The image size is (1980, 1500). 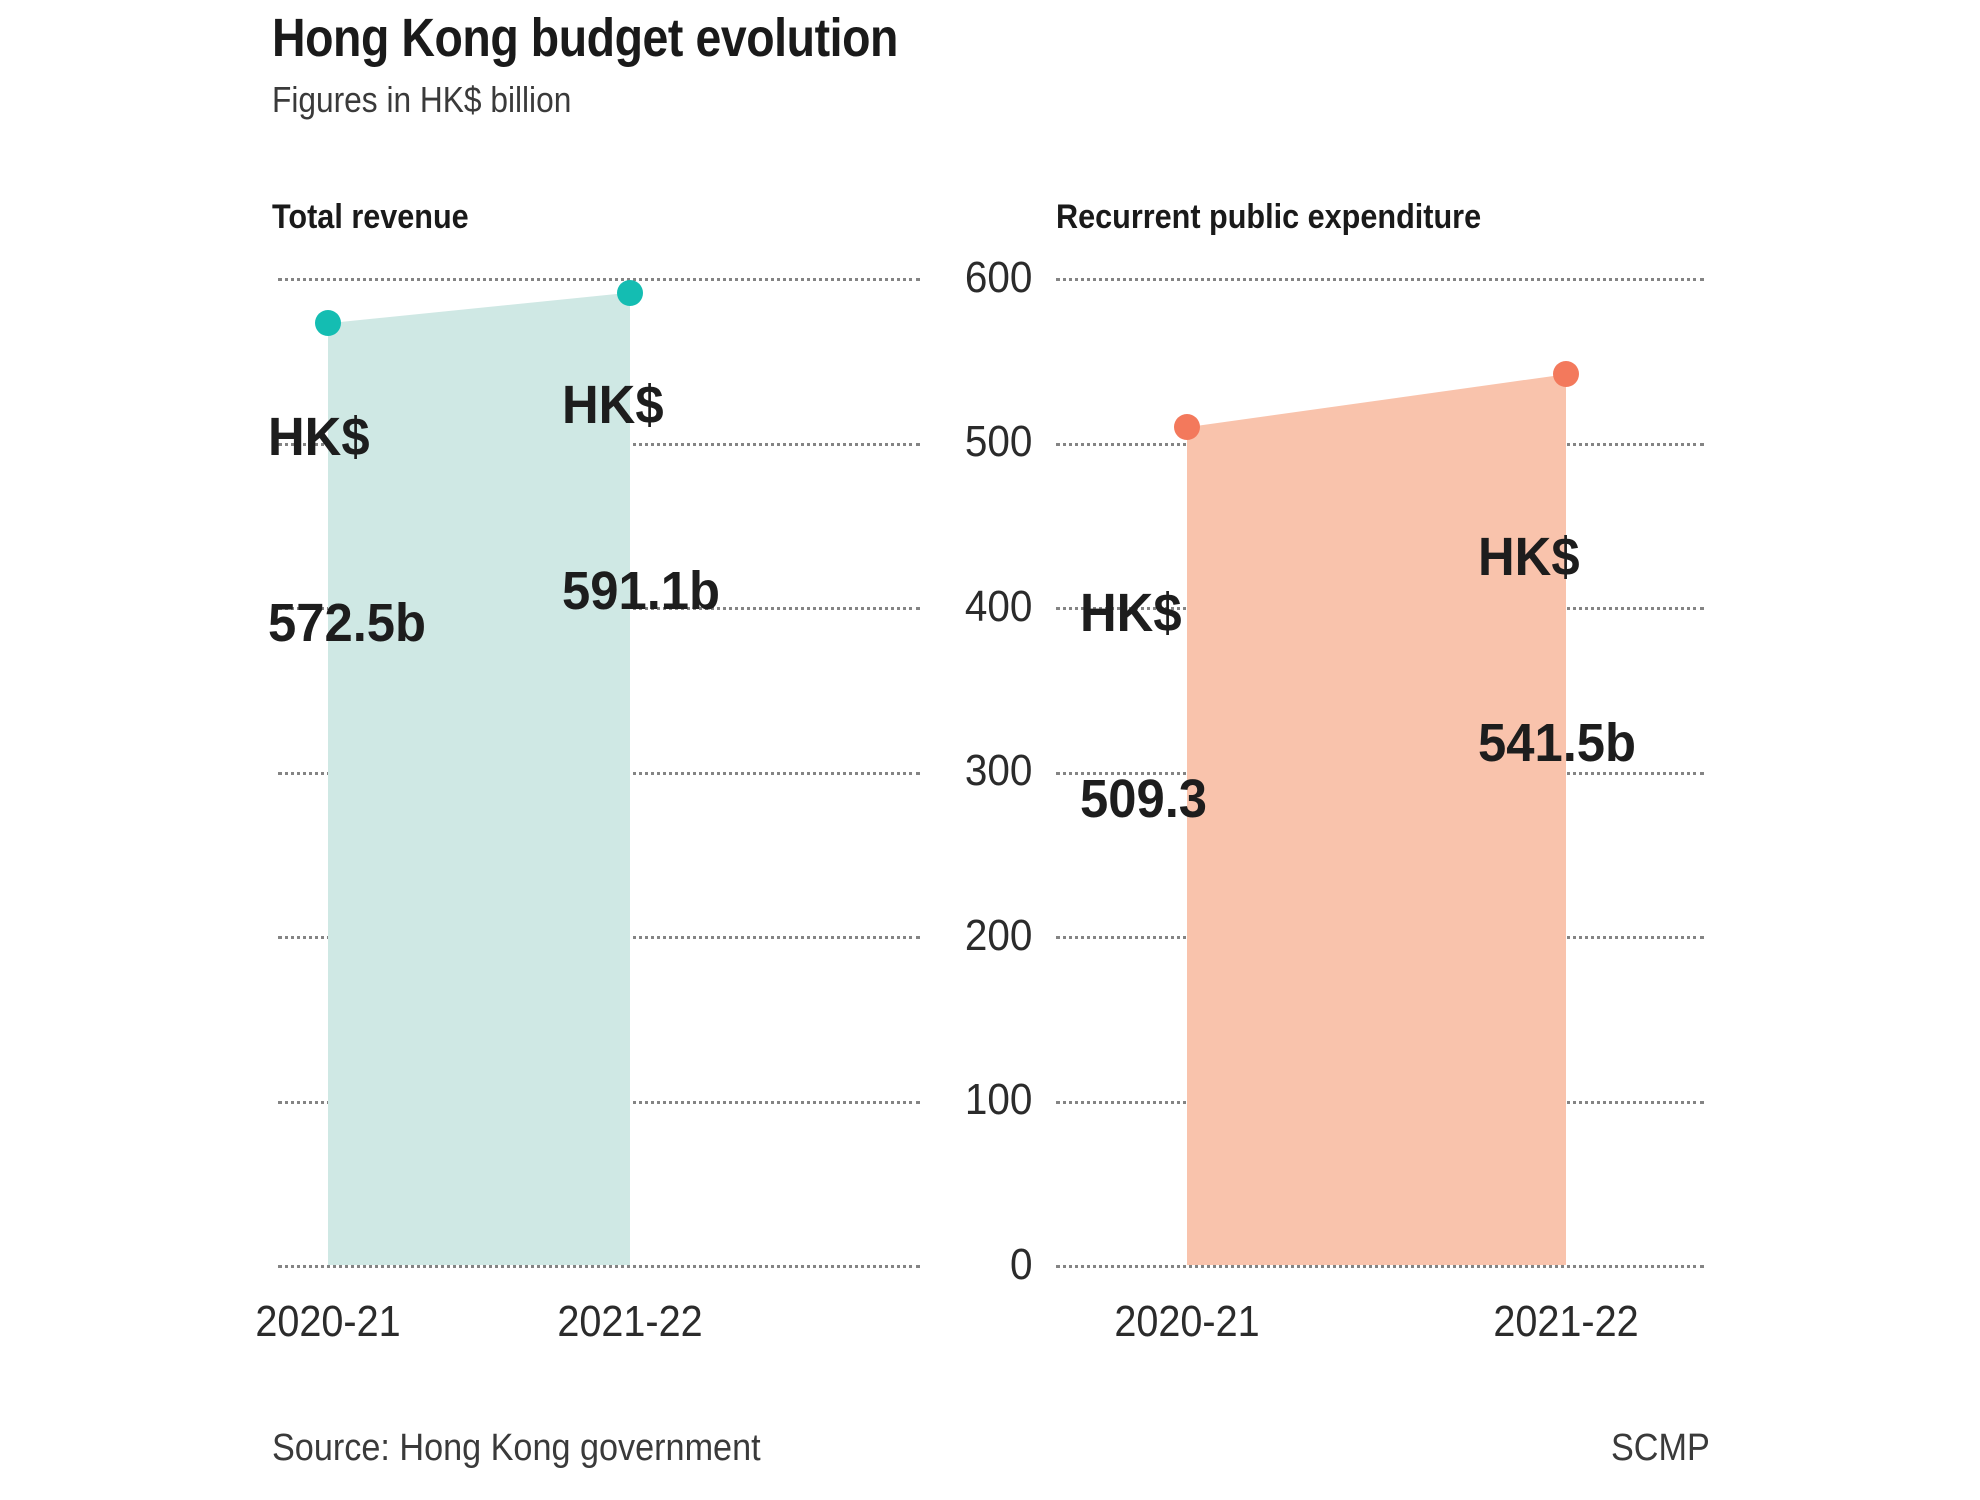 I want to click on value-label-total-revenue-2021-22: HK$ 591.1b, so click(x=641, y=498).